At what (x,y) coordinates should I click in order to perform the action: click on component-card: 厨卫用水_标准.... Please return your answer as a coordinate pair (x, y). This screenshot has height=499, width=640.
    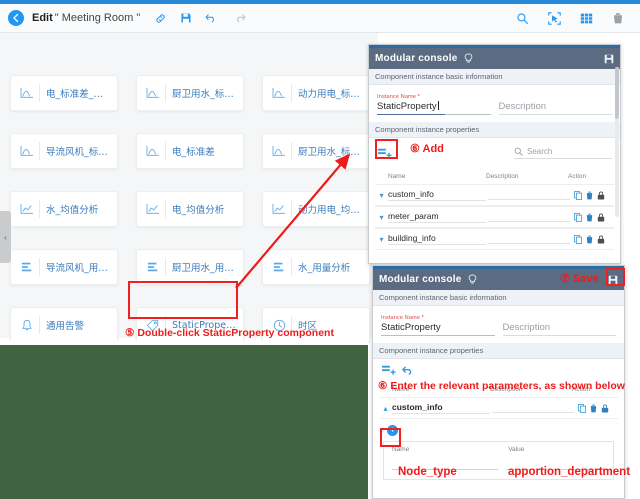
    Looking at the image, I should click on (190, 93).